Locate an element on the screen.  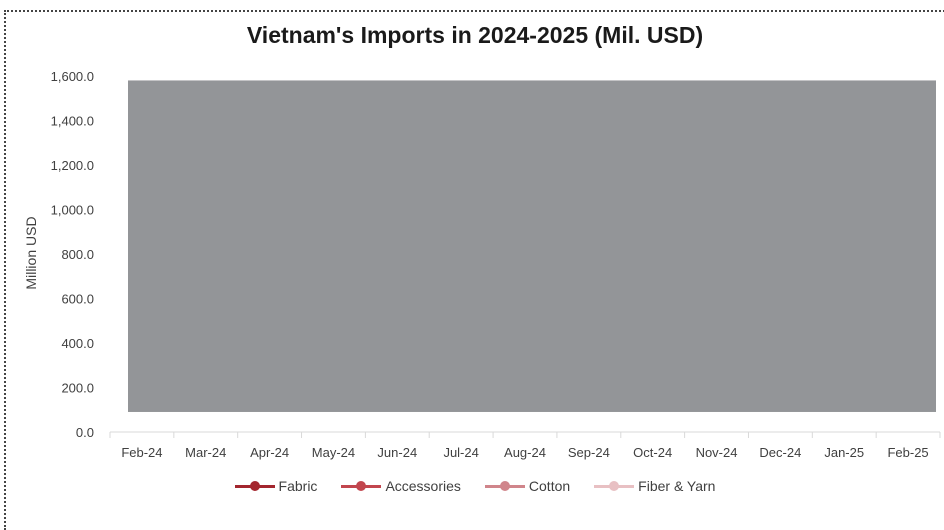
x-tick-label: Jan-25 is located at coordinates (844, 452).